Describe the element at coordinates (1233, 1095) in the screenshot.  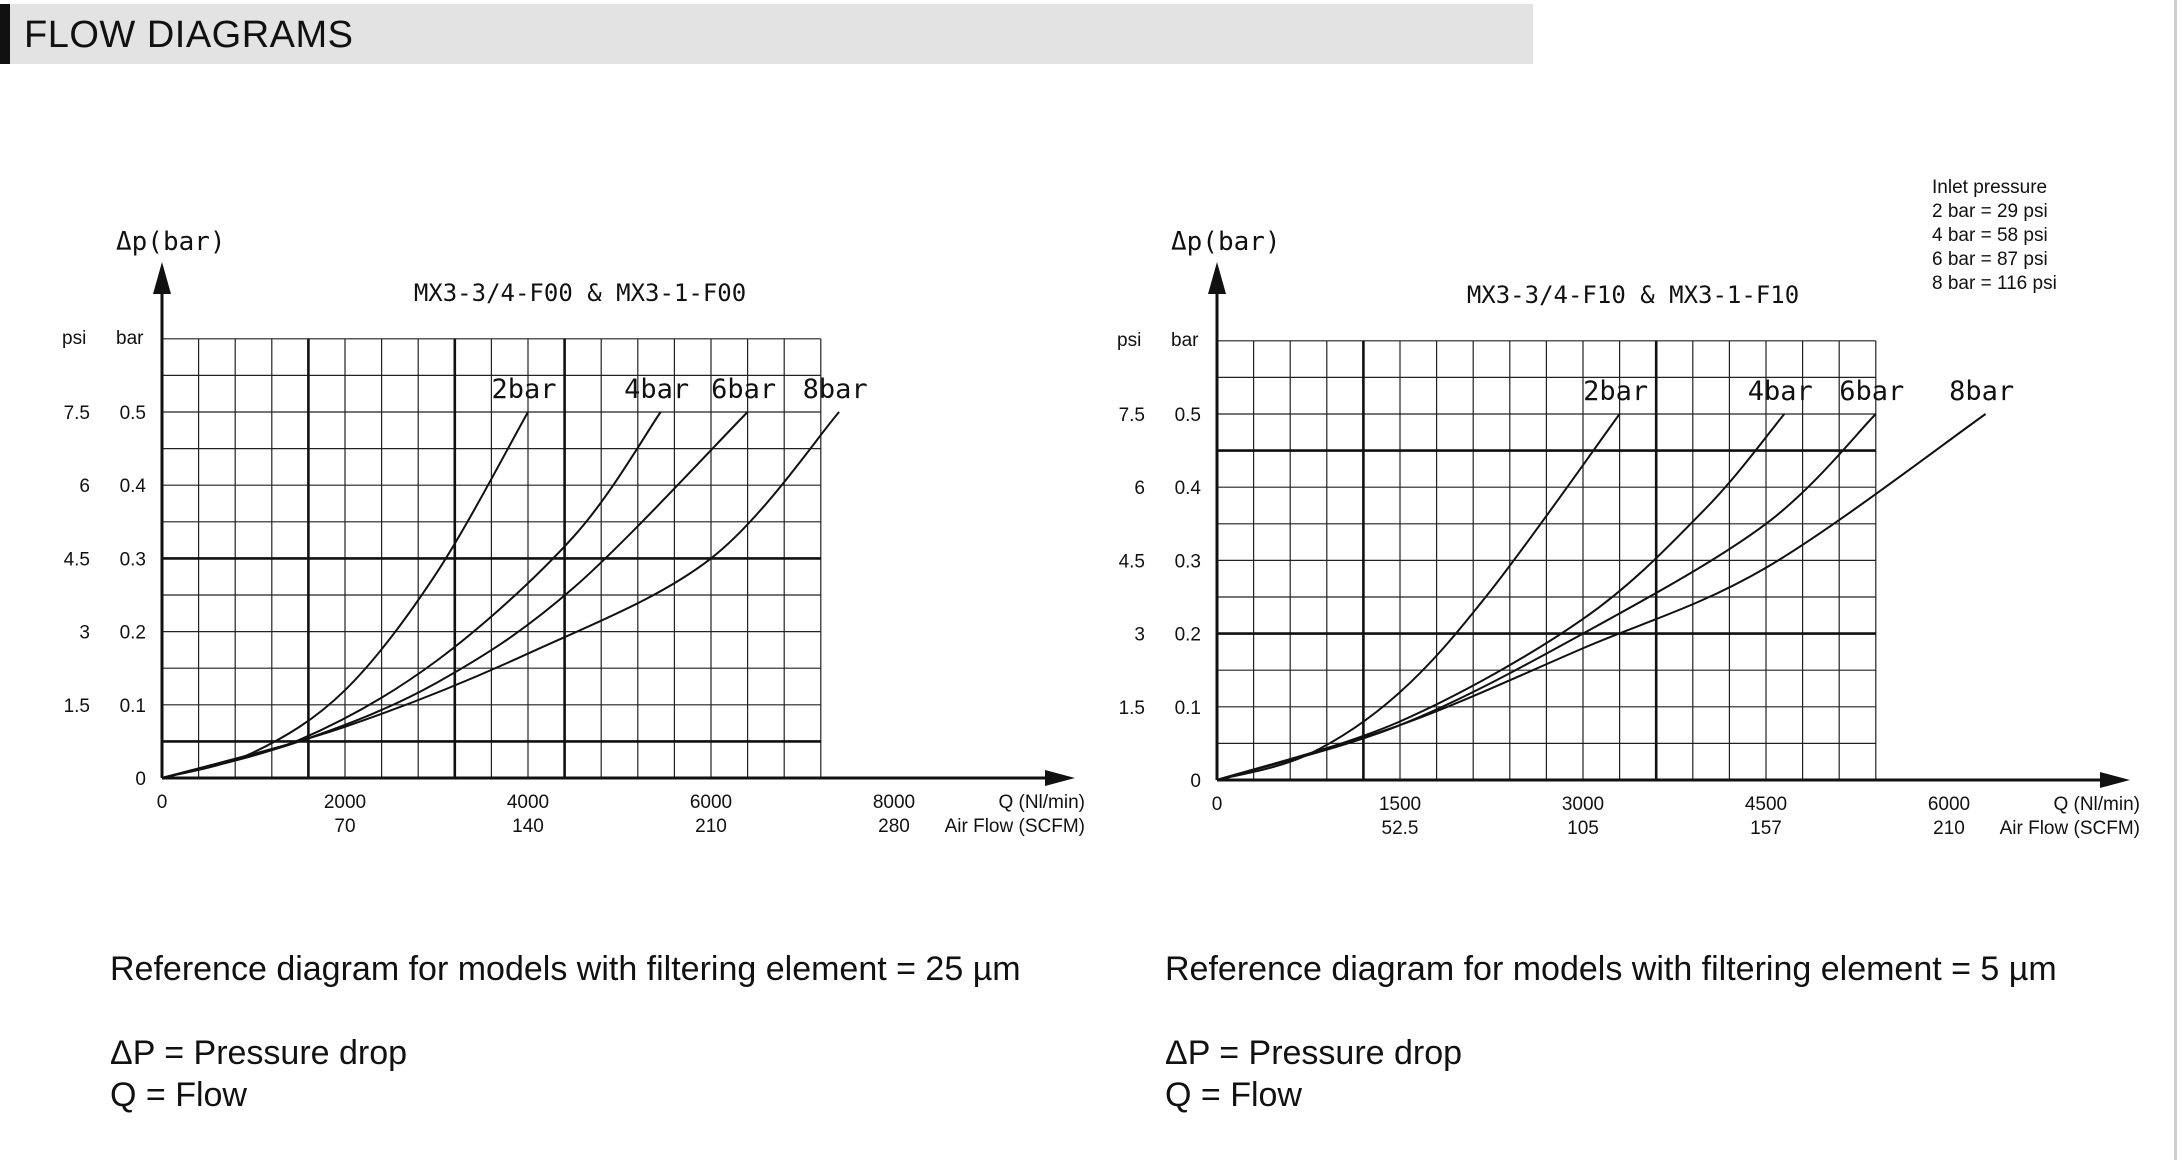
I see `legend-flow-right: Q = Flow` at that location.